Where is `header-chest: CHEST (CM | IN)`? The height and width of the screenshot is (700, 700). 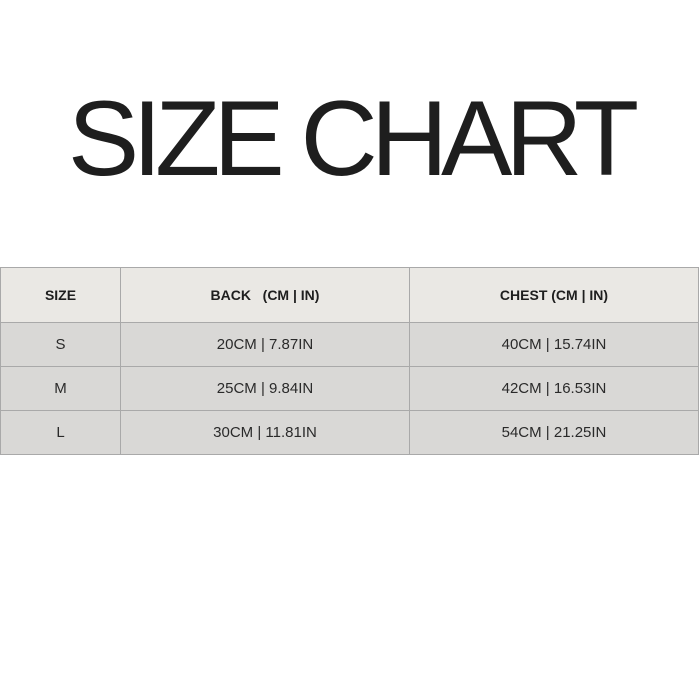
header-chest: CHEST (CM | IN) is located at coordinates (554, 295).